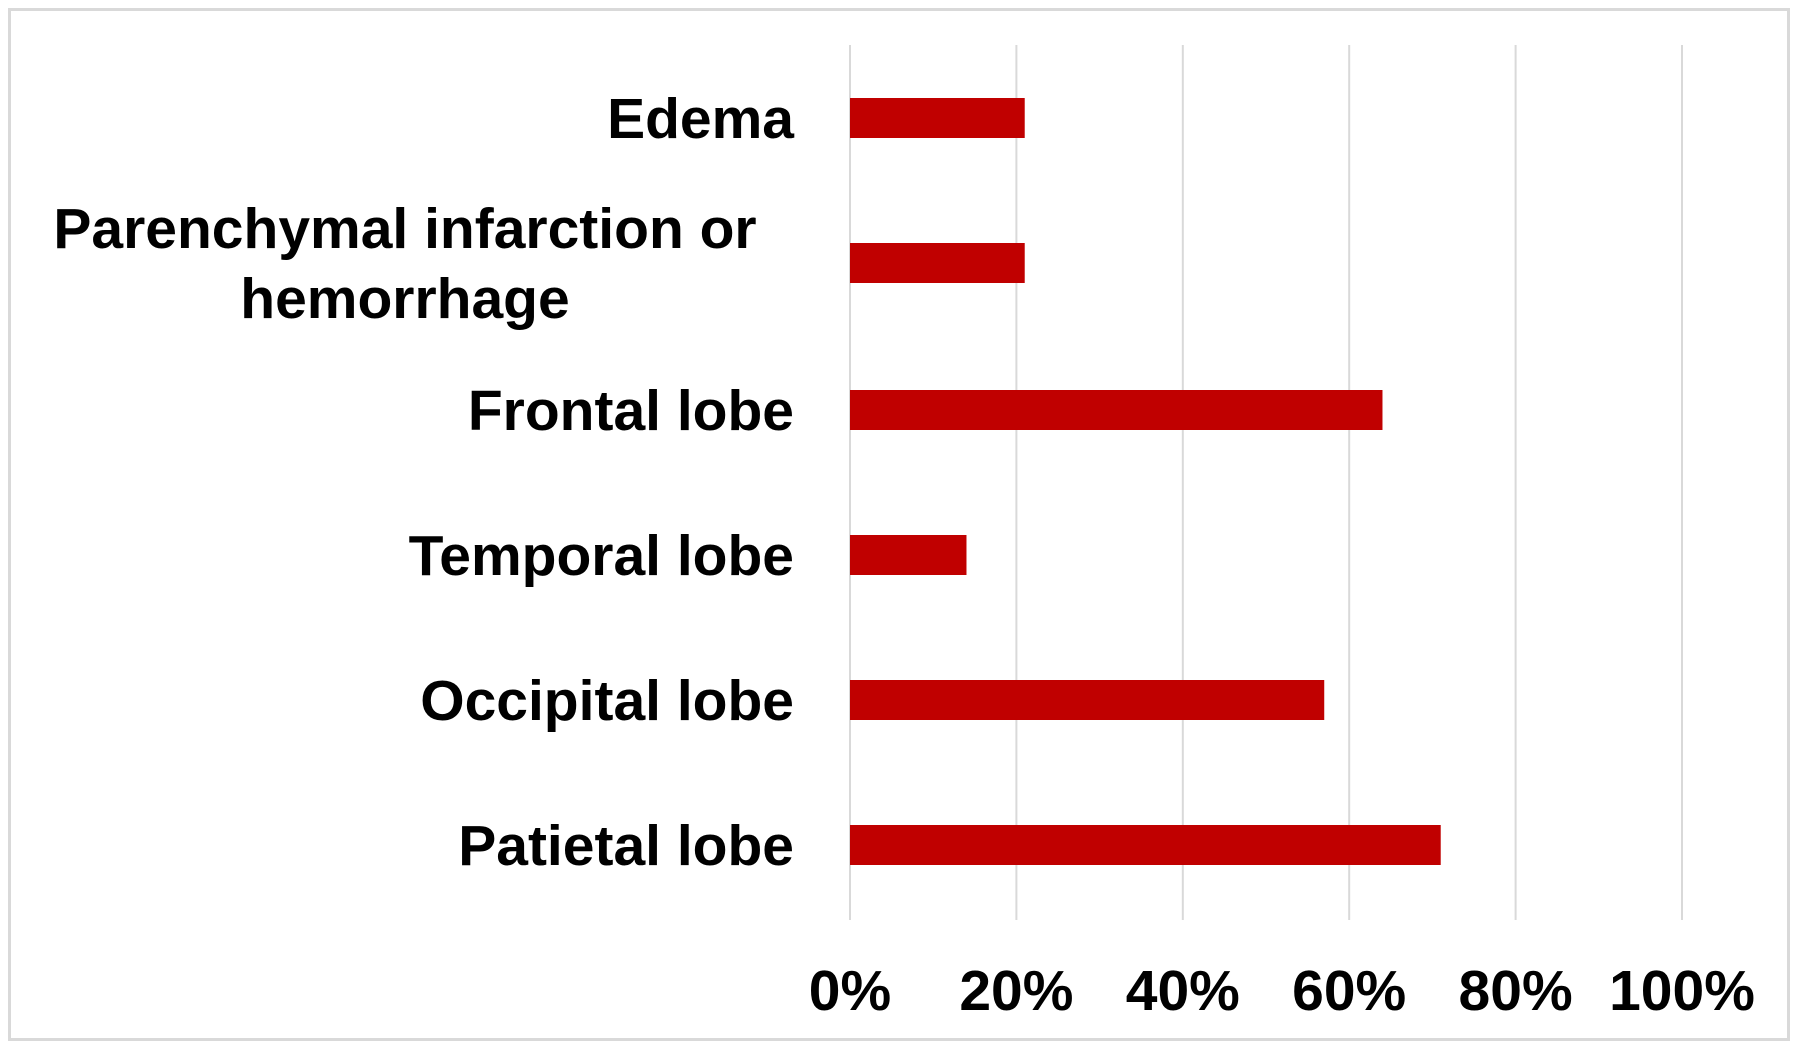 This screenshot has height=1051, width=1800. I want to click on category-label-line: Edema, so click(701, 119).